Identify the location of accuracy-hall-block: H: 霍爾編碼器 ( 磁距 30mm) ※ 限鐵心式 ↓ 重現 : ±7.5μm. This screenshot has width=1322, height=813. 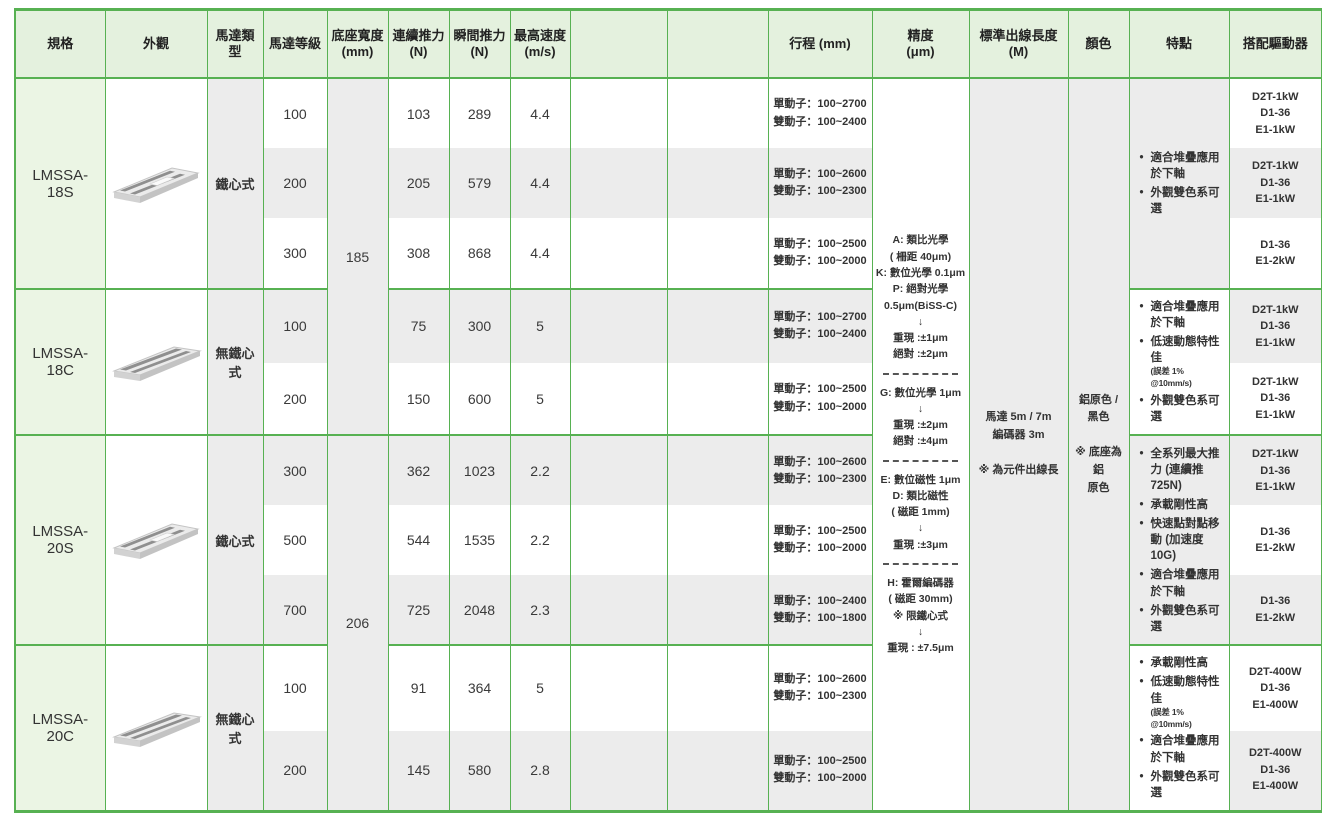
(920, 615).